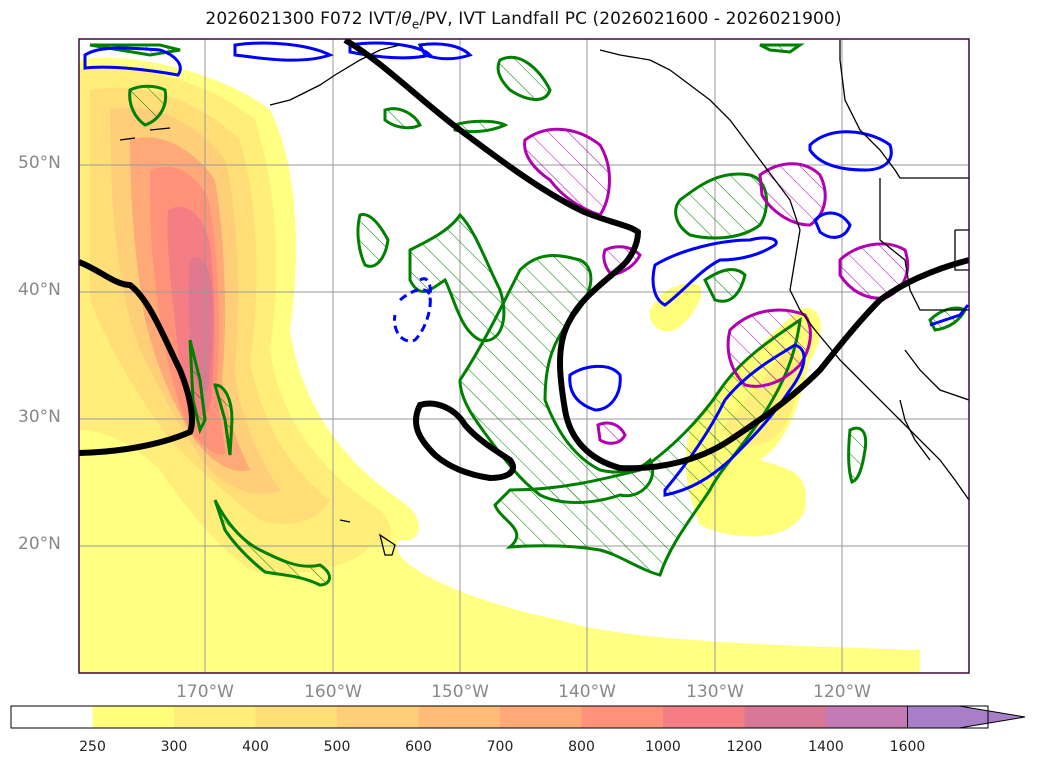  What do you see at coordinates (907, 747) in the screenshot?
I see `colorbar-tick-label: 1600` at bounding box center [907, 747].